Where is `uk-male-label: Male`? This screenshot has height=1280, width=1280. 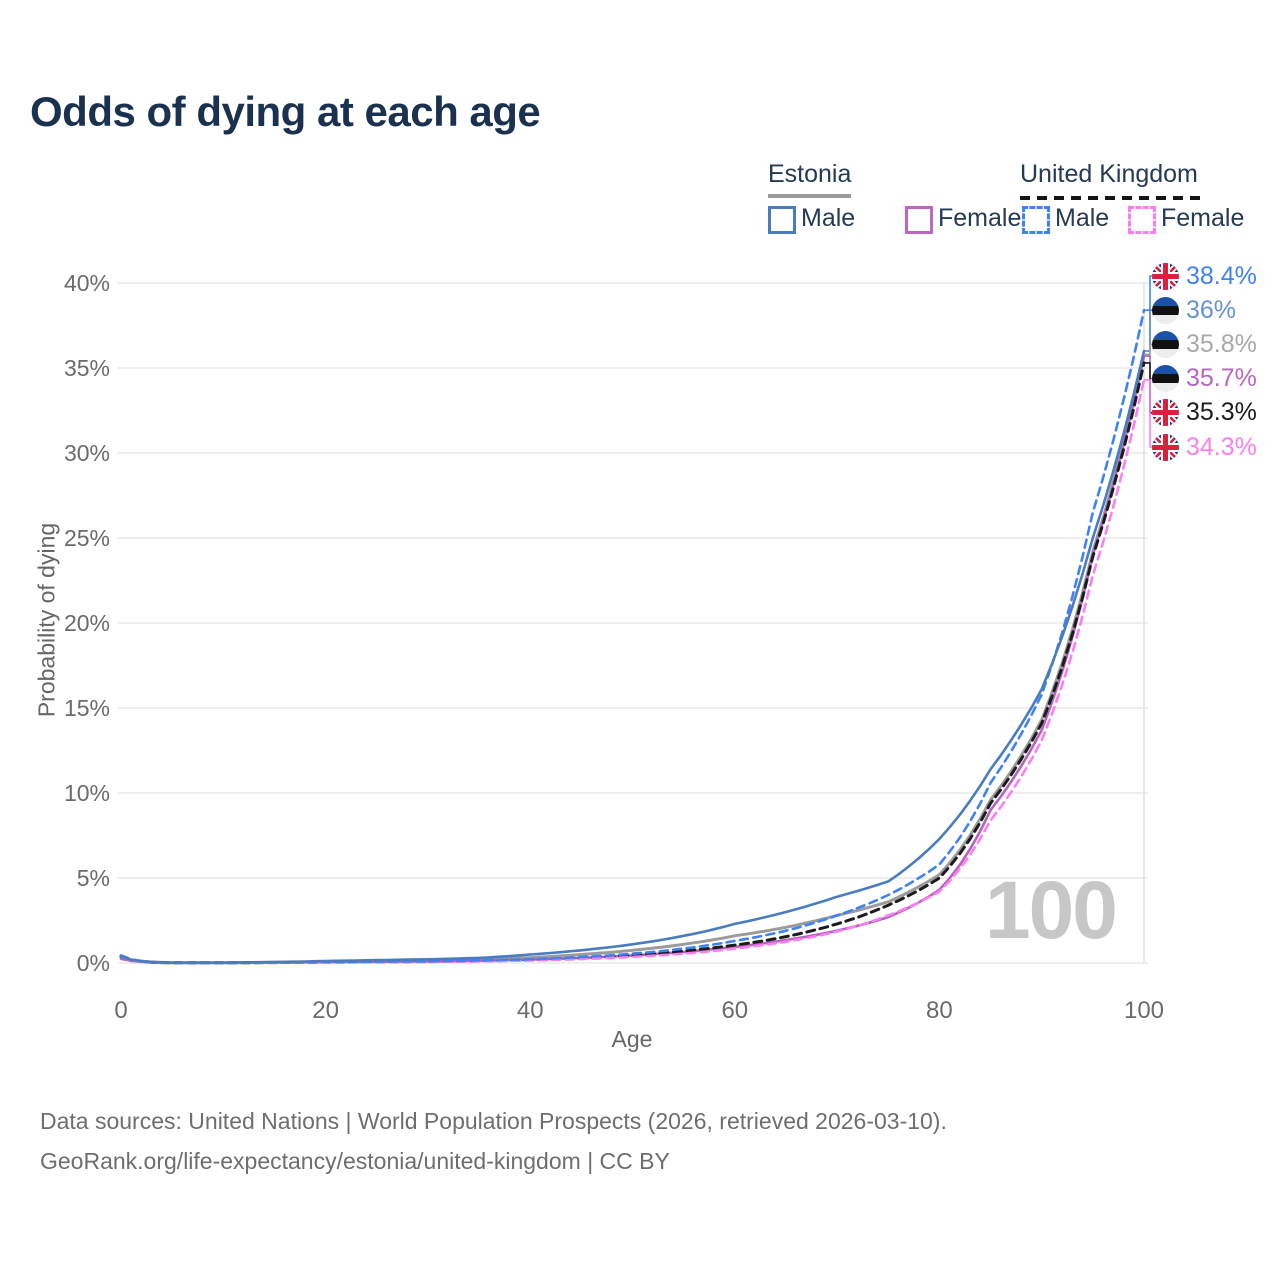 uk-male-label: Male is located at coordinates (1082, 218).